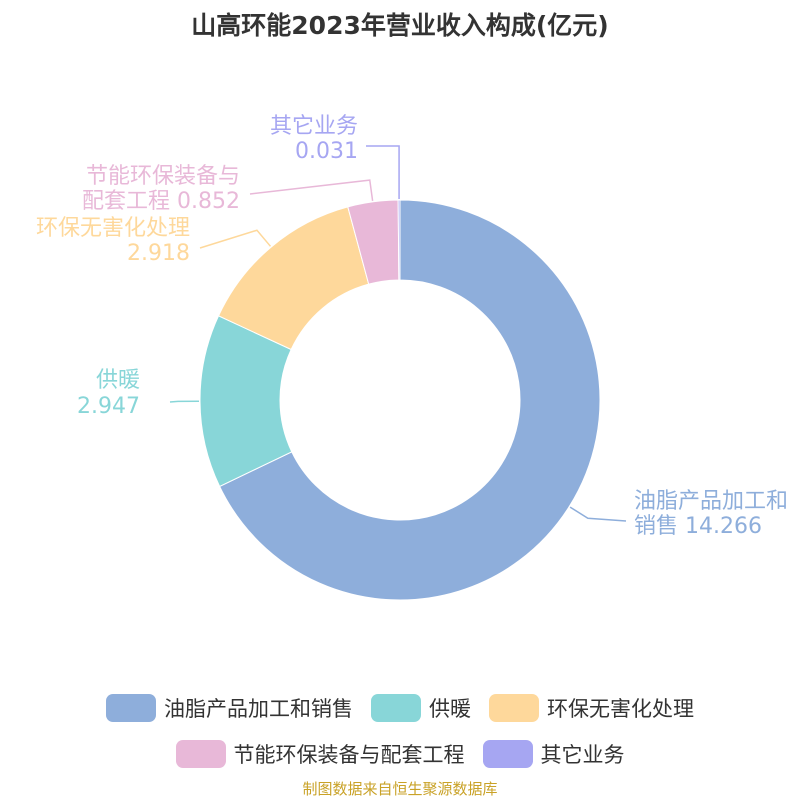  What do you see at coordinates (113, 241) in the screenshot?
I see `data-label-env: 环保无害化处理 2.918` at bounding box center [113, 241].